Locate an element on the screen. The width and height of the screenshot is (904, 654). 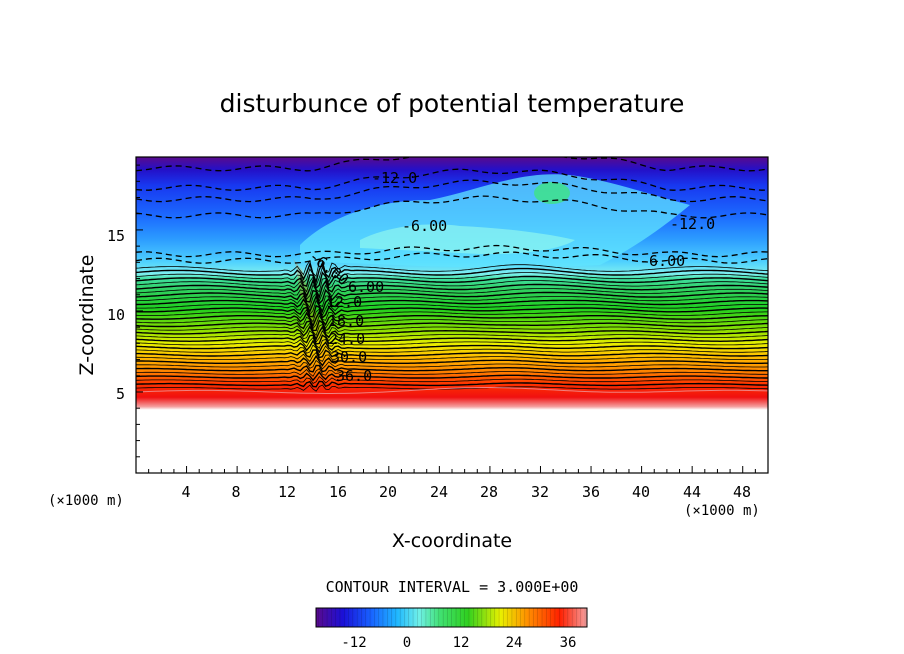
y-tick-labels: 5 10 15 is located at coordinates (116, 315).